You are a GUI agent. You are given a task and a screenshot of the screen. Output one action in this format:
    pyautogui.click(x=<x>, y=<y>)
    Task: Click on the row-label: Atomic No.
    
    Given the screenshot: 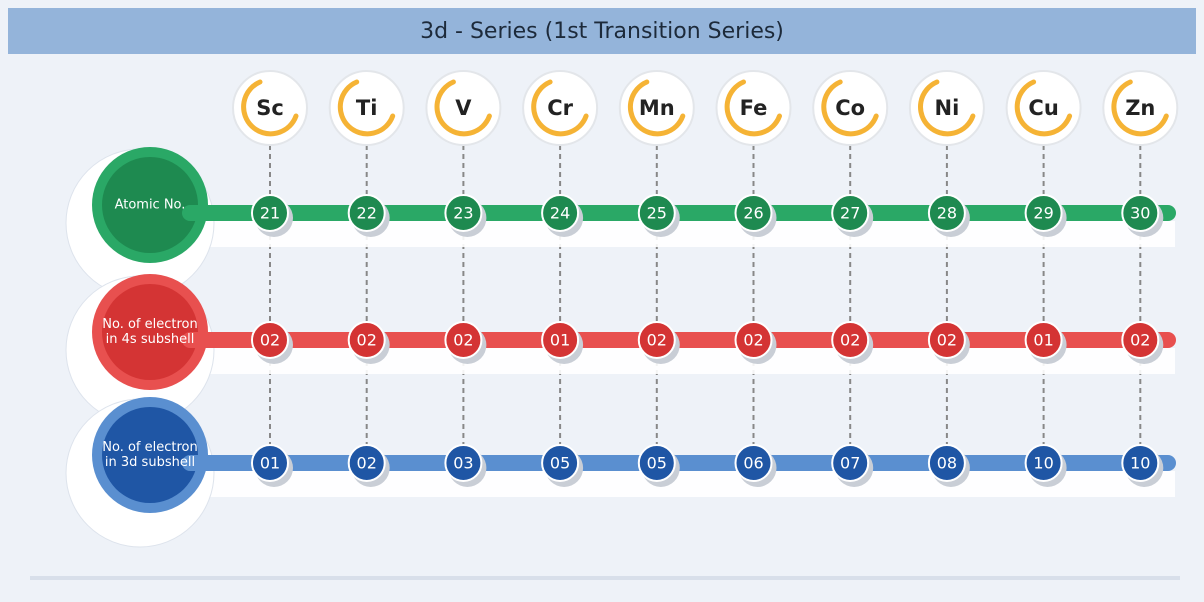 What is the action you would take?
    pyautogui.click(x=150, y=205)
    